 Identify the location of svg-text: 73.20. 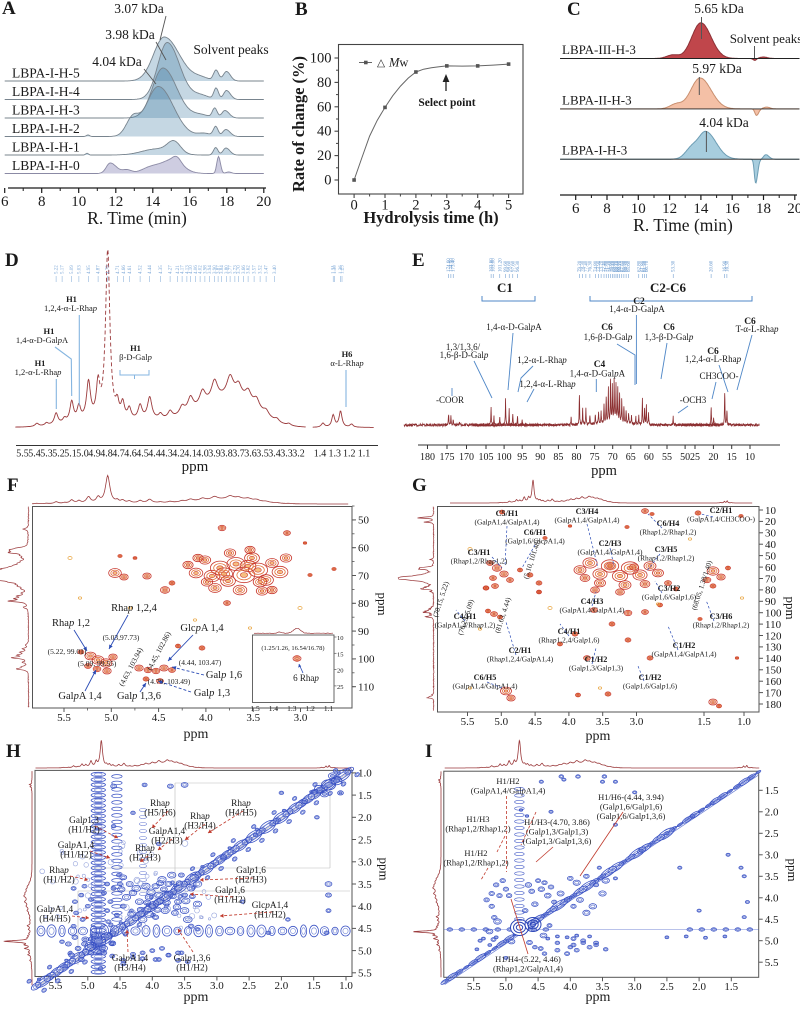
(602, 266).